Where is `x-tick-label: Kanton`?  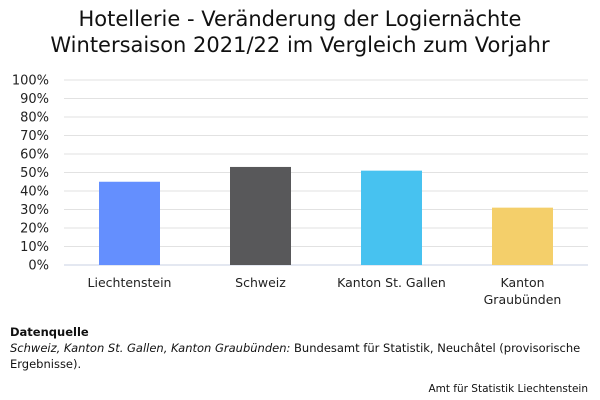 x-tick-label: Kanton is located at coordinates (522, 282).